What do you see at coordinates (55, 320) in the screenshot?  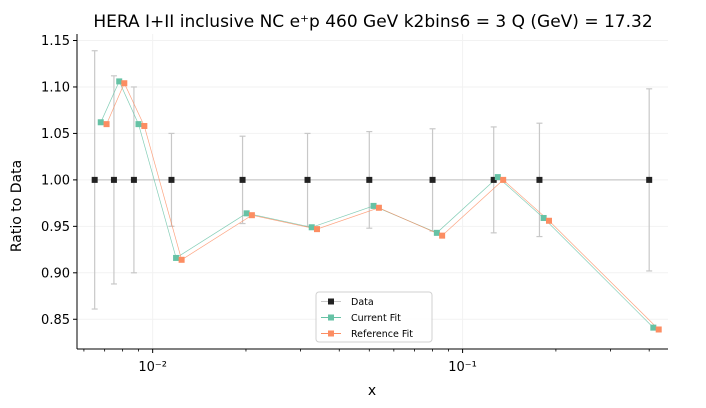 I see `y-tick-label: 0.85` at bounding box center [55, 320].